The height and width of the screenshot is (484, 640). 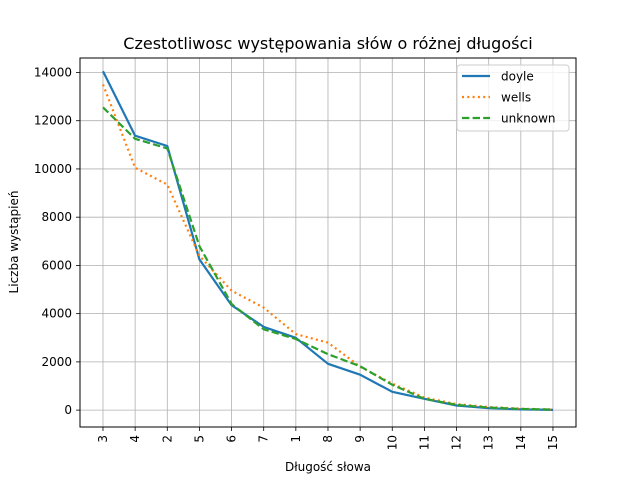 What do you see at coordinates (516, 98) in the screenshot?
I see `legend-label-wells: wells` at bounding box center [516, 98].